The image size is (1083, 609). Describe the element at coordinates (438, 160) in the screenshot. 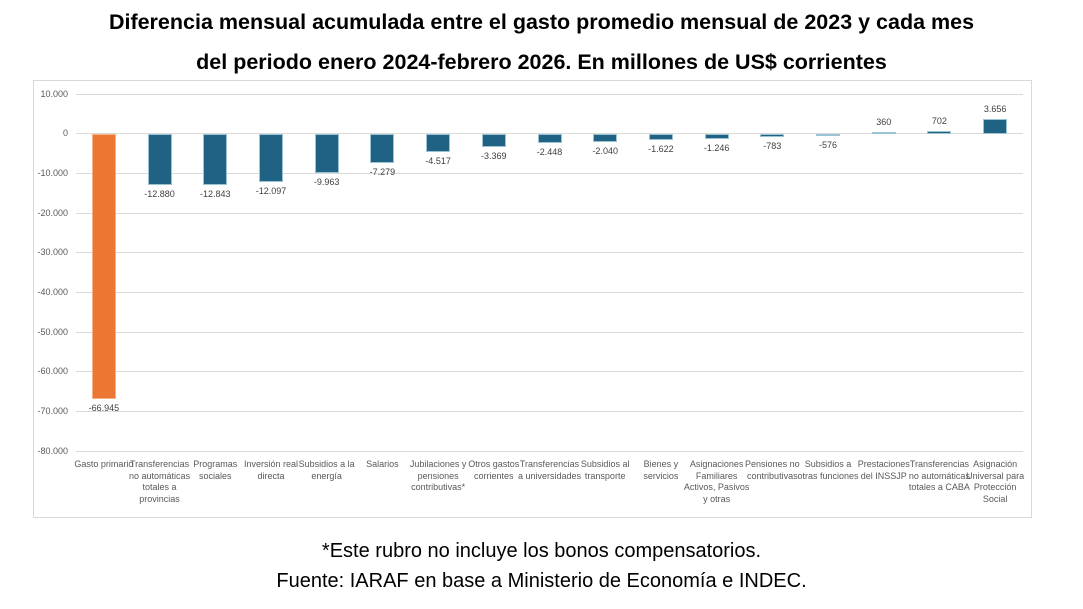

I see `bar-value-label: -4.517` at that location.